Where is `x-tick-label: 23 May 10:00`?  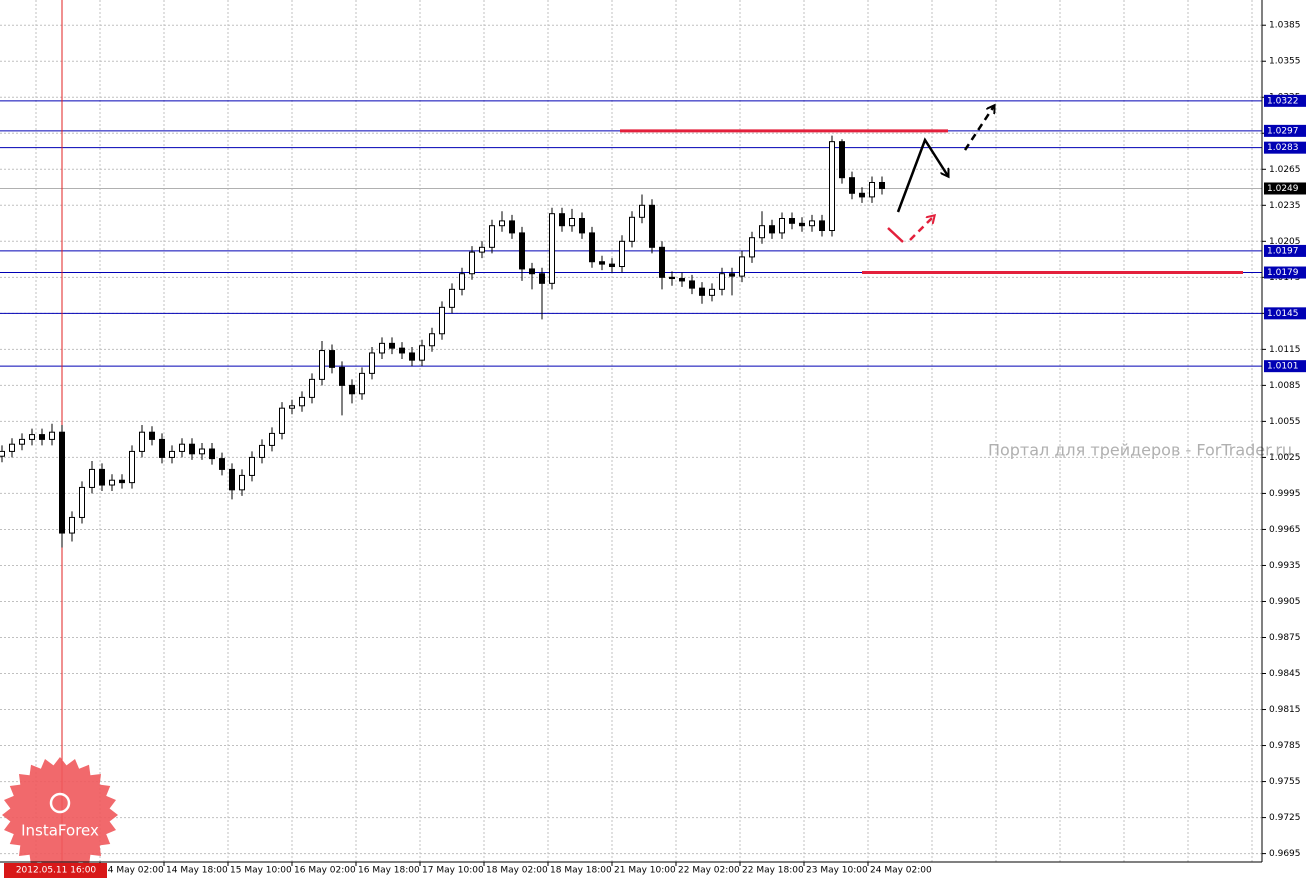
x-tick-label: 23 May 10:00 is located at coordinates (837, 871).